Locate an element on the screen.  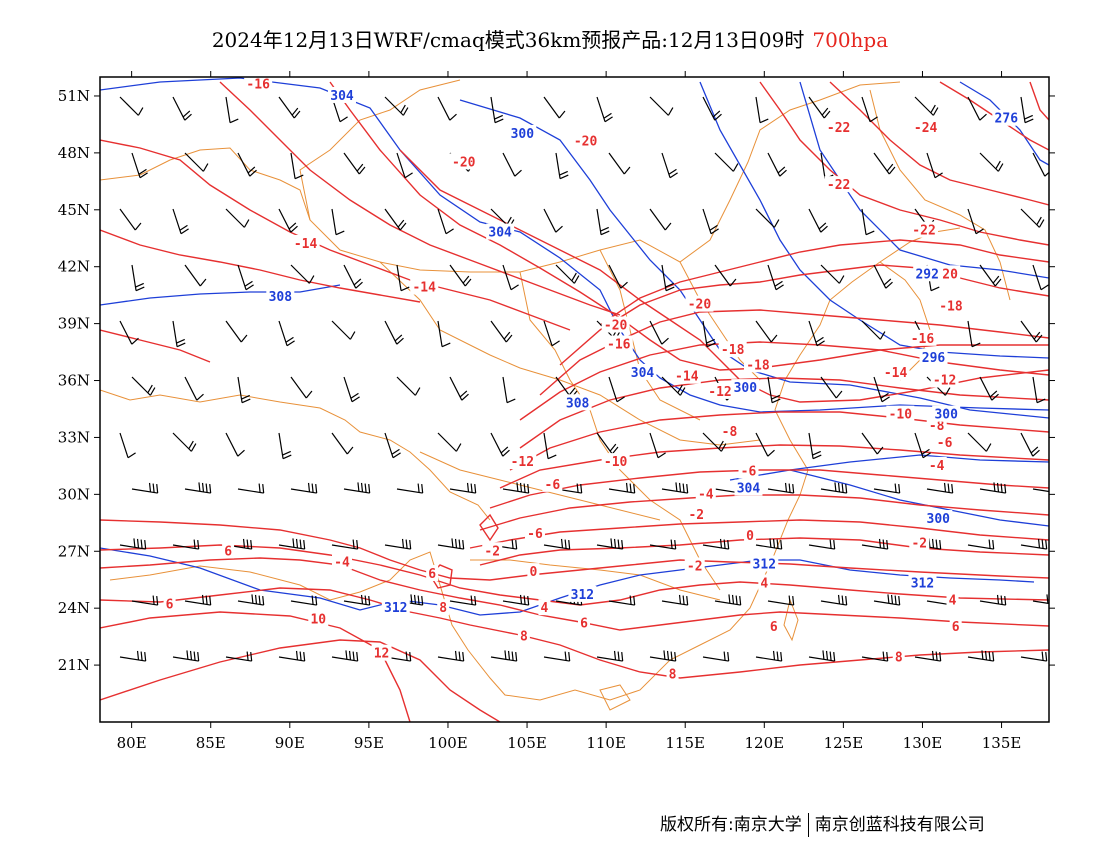
height-label: 304 is located at coordinates (749, 489).